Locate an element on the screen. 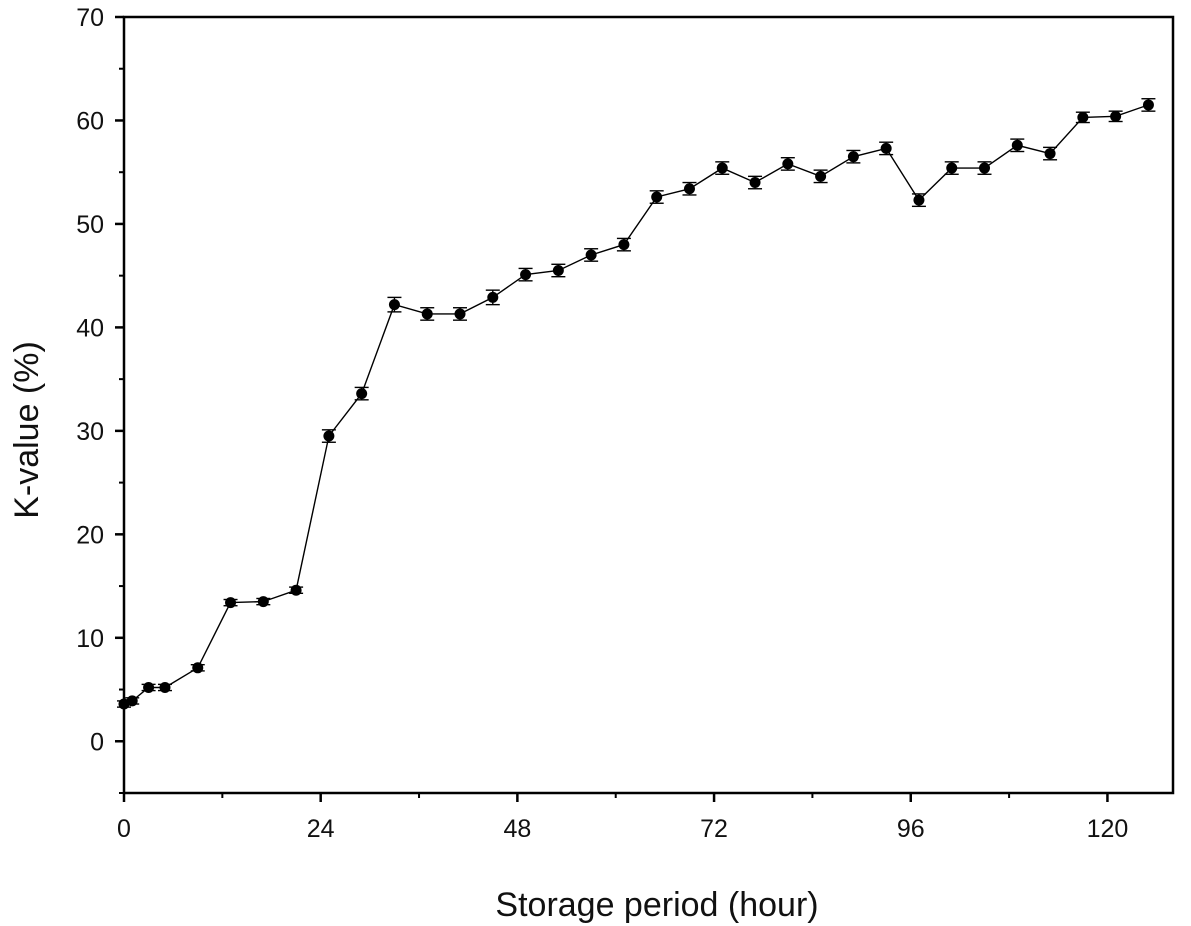 This screenshot has height=926, width=1191. x-tick-label: 72 is located at coordinates (714, 829).